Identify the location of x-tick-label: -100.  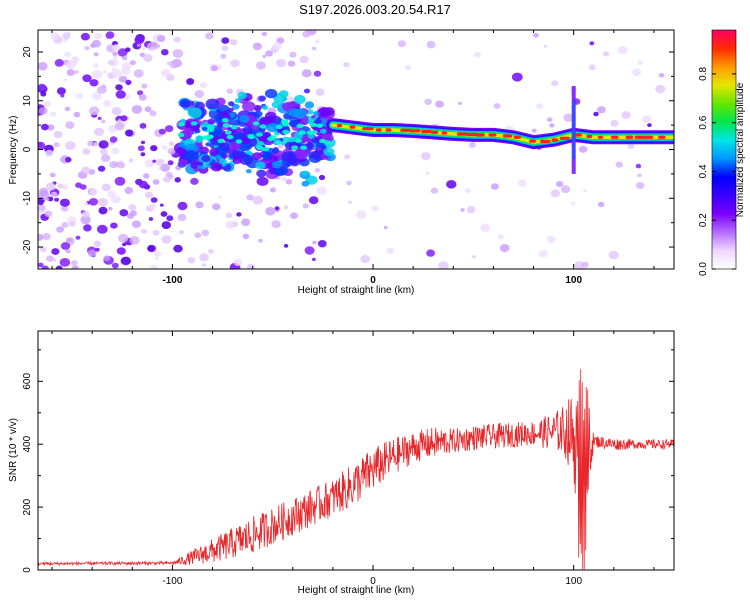
(172, 280).